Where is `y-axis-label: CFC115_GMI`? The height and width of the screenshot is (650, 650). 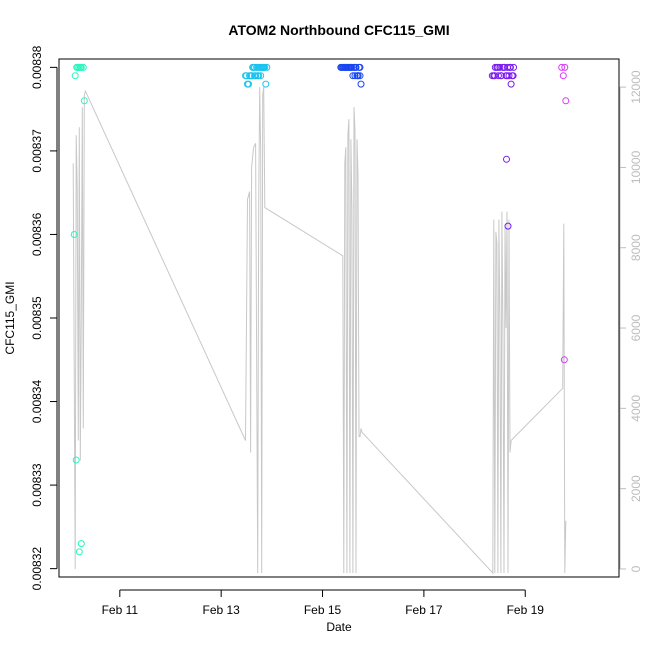 y-axis-label: CFC115_GMI is located at coordinates (10, 317).